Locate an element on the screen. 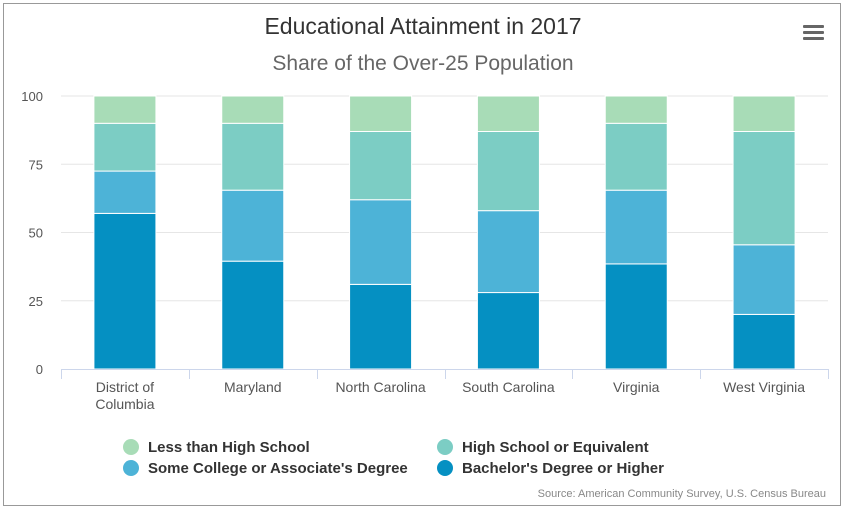 The image size is (846, 511). x-category-label: South Carolina is located at coordinates (508, 387).